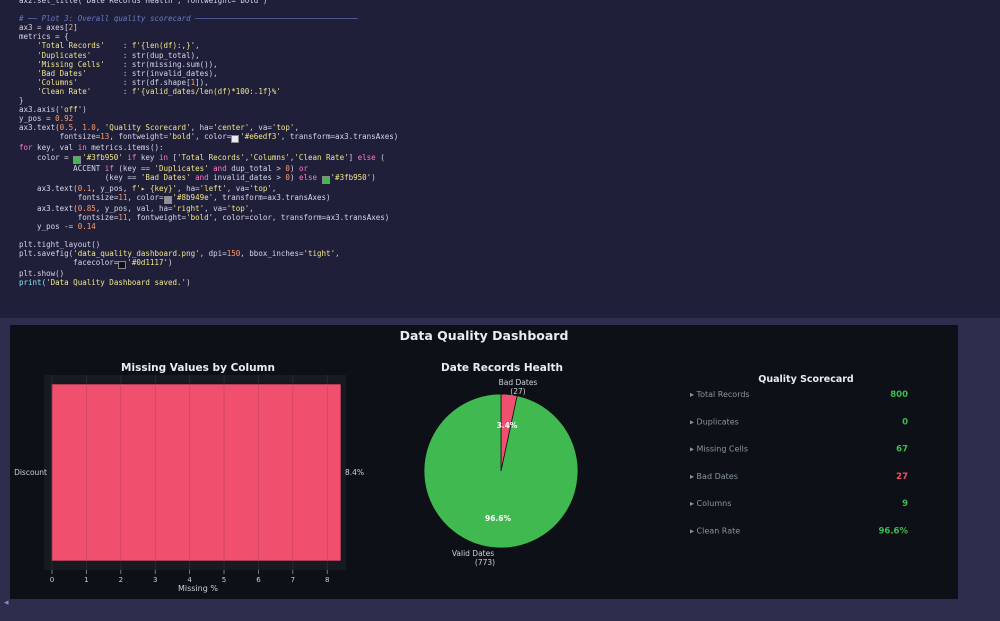  Describe the element at coordinates (136, 254) in the screenshot. I see `code-token: 'data_quality_dashboard.png'` at that location.